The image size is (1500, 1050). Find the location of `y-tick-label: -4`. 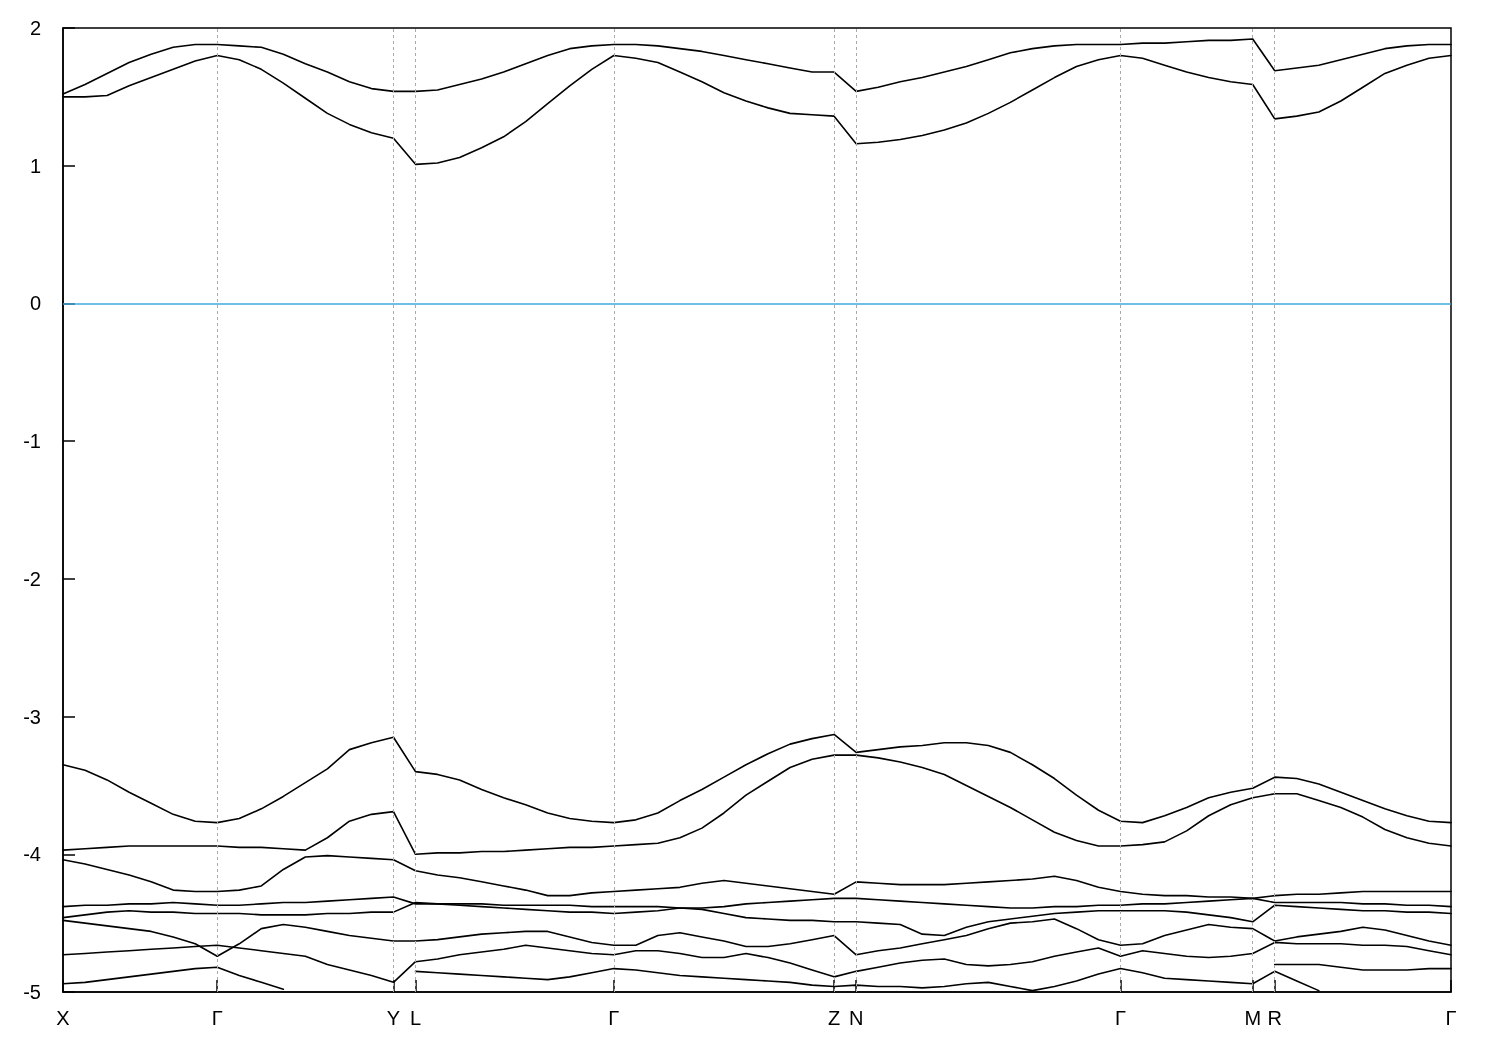

y-tick-label: -4 is located at coordinates (32, 854).